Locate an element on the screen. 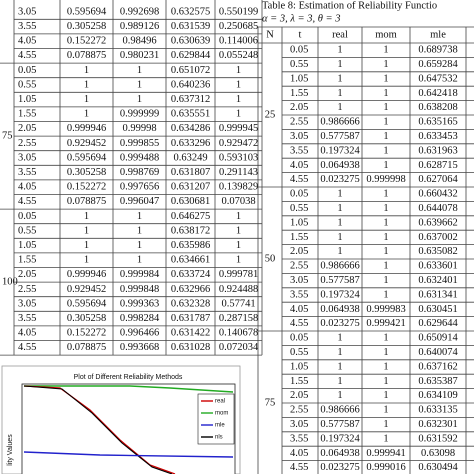 Image resolution: width=474 pixels, height=474 pixels. cell: 0.999941 is located at coordinates (385, 453).